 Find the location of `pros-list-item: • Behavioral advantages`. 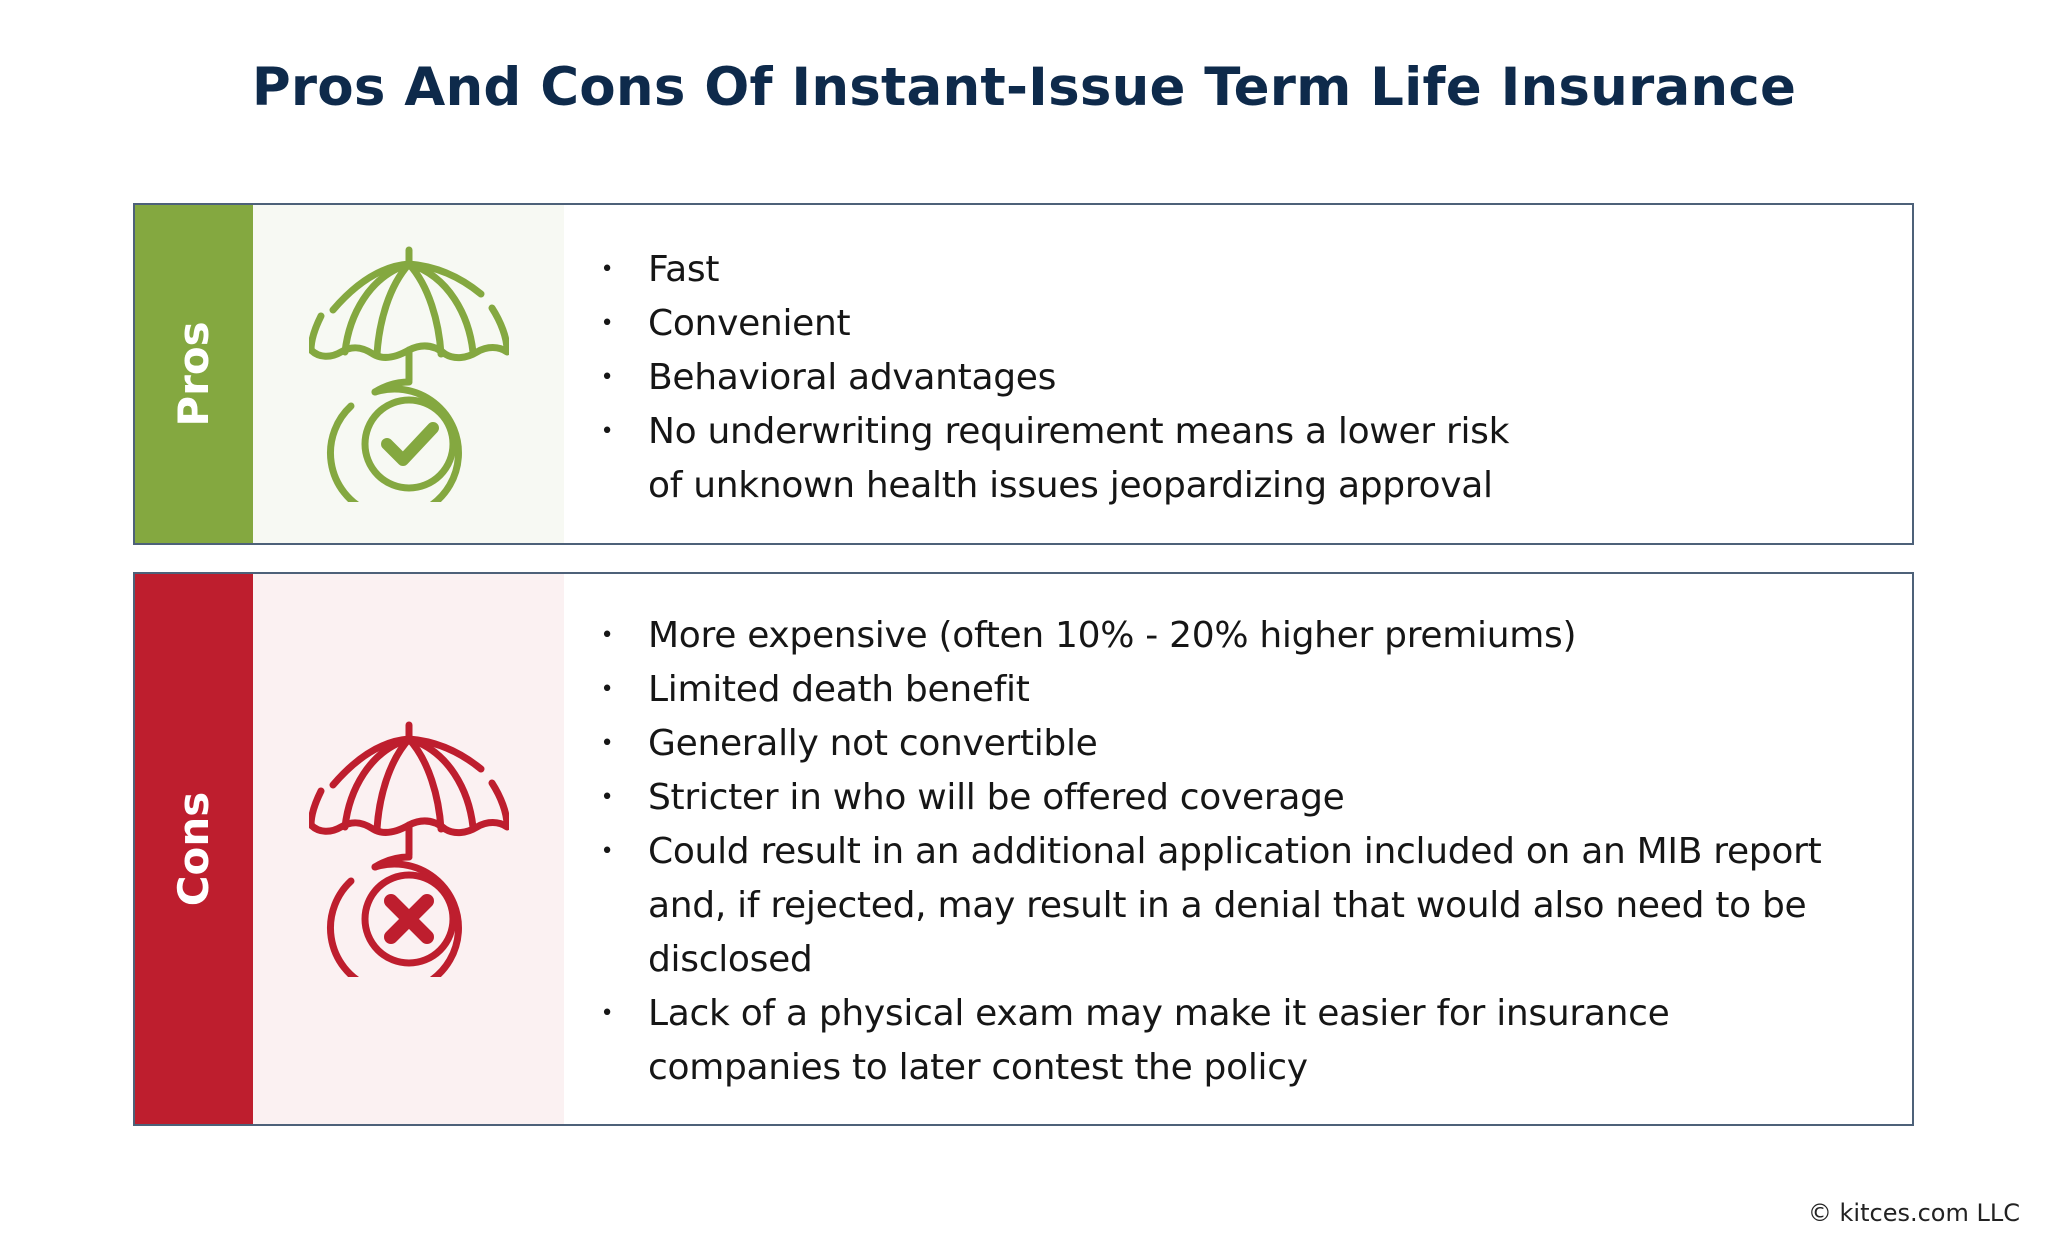

pros-list-item: • Behavioral advantages is located at coordinates (1236, 378).